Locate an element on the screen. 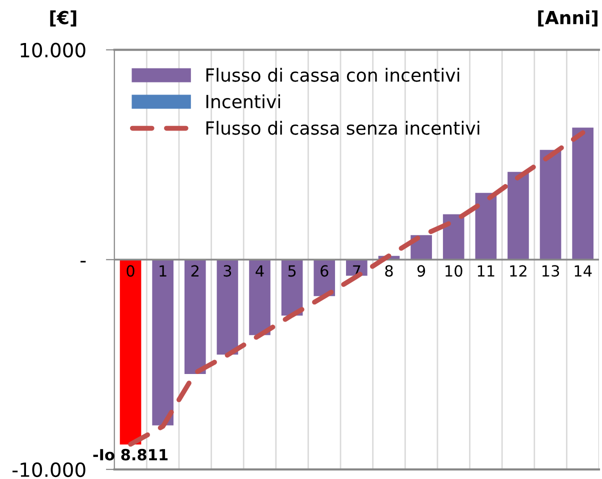  x-tick-label: 12 is located at coordinates (518, 270).